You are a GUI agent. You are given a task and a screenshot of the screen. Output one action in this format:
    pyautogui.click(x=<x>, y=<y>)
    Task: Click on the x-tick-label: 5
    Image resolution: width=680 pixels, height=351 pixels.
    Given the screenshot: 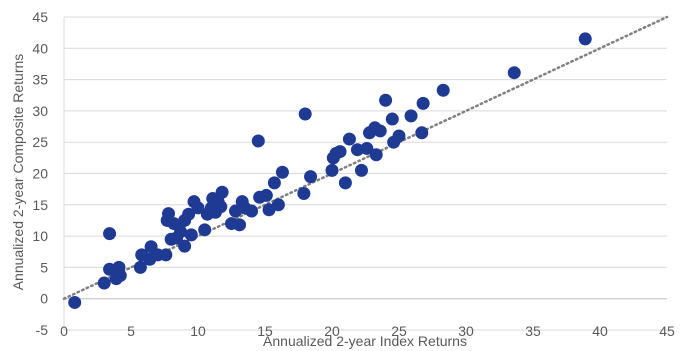 What is the action you would take?
    pyautogui.click(x=131, y=331)
    